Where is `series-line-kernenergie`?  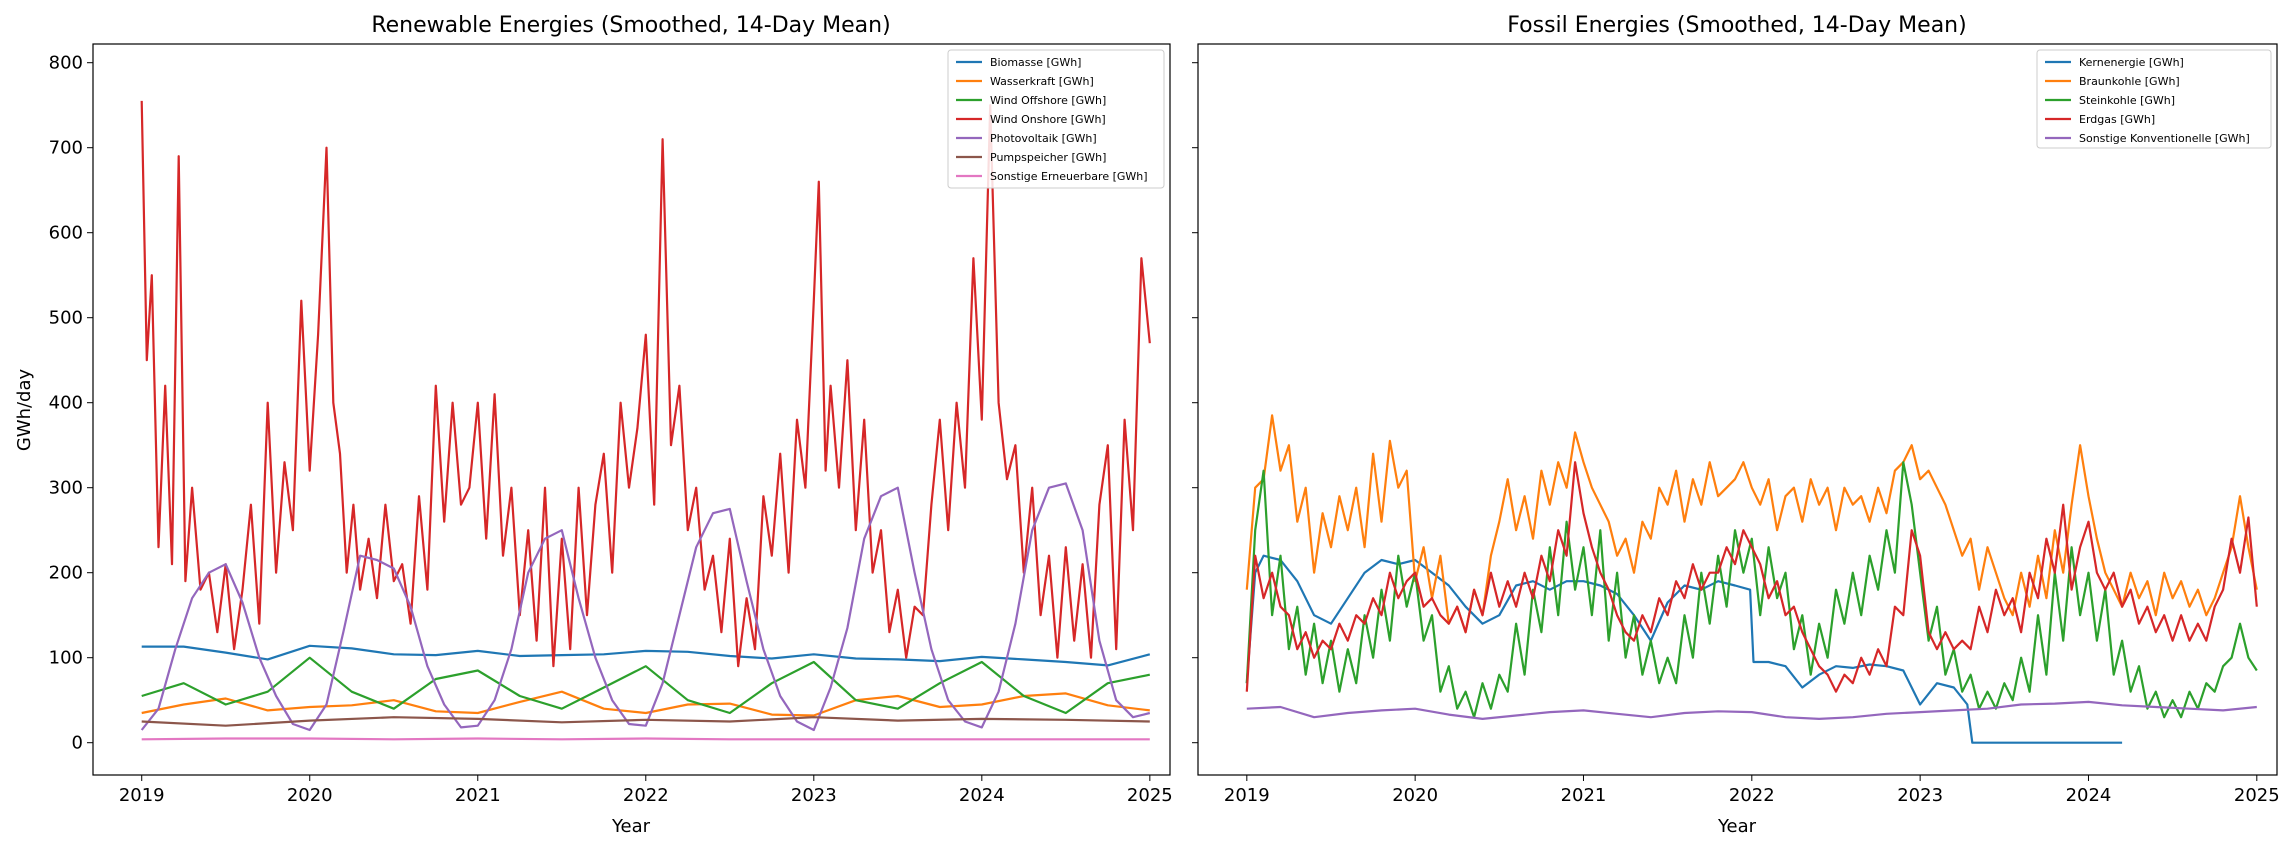 series-line-kernenergie is located at coordinates (1684, 649).